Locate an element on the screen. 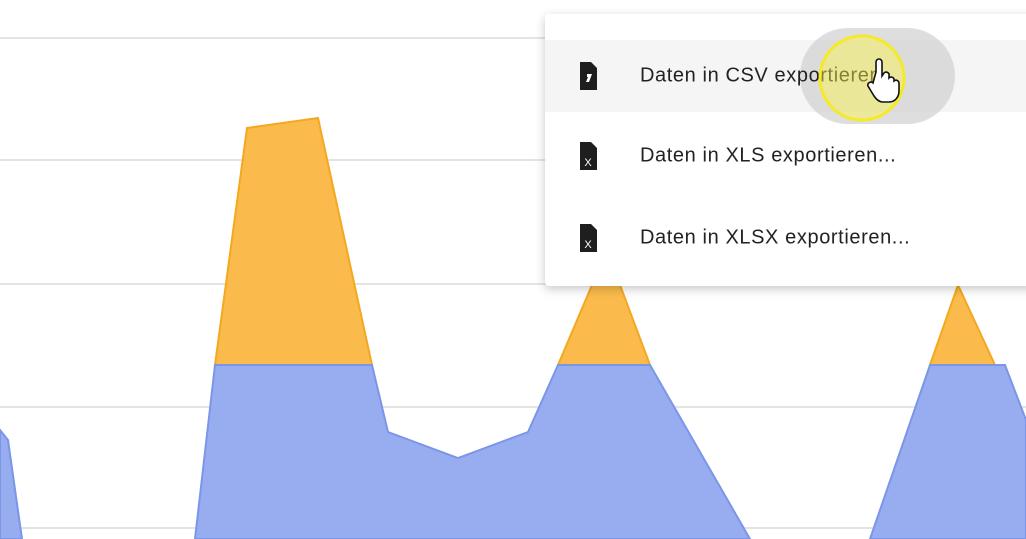  xls-icon is located at coordinates (588, 156).